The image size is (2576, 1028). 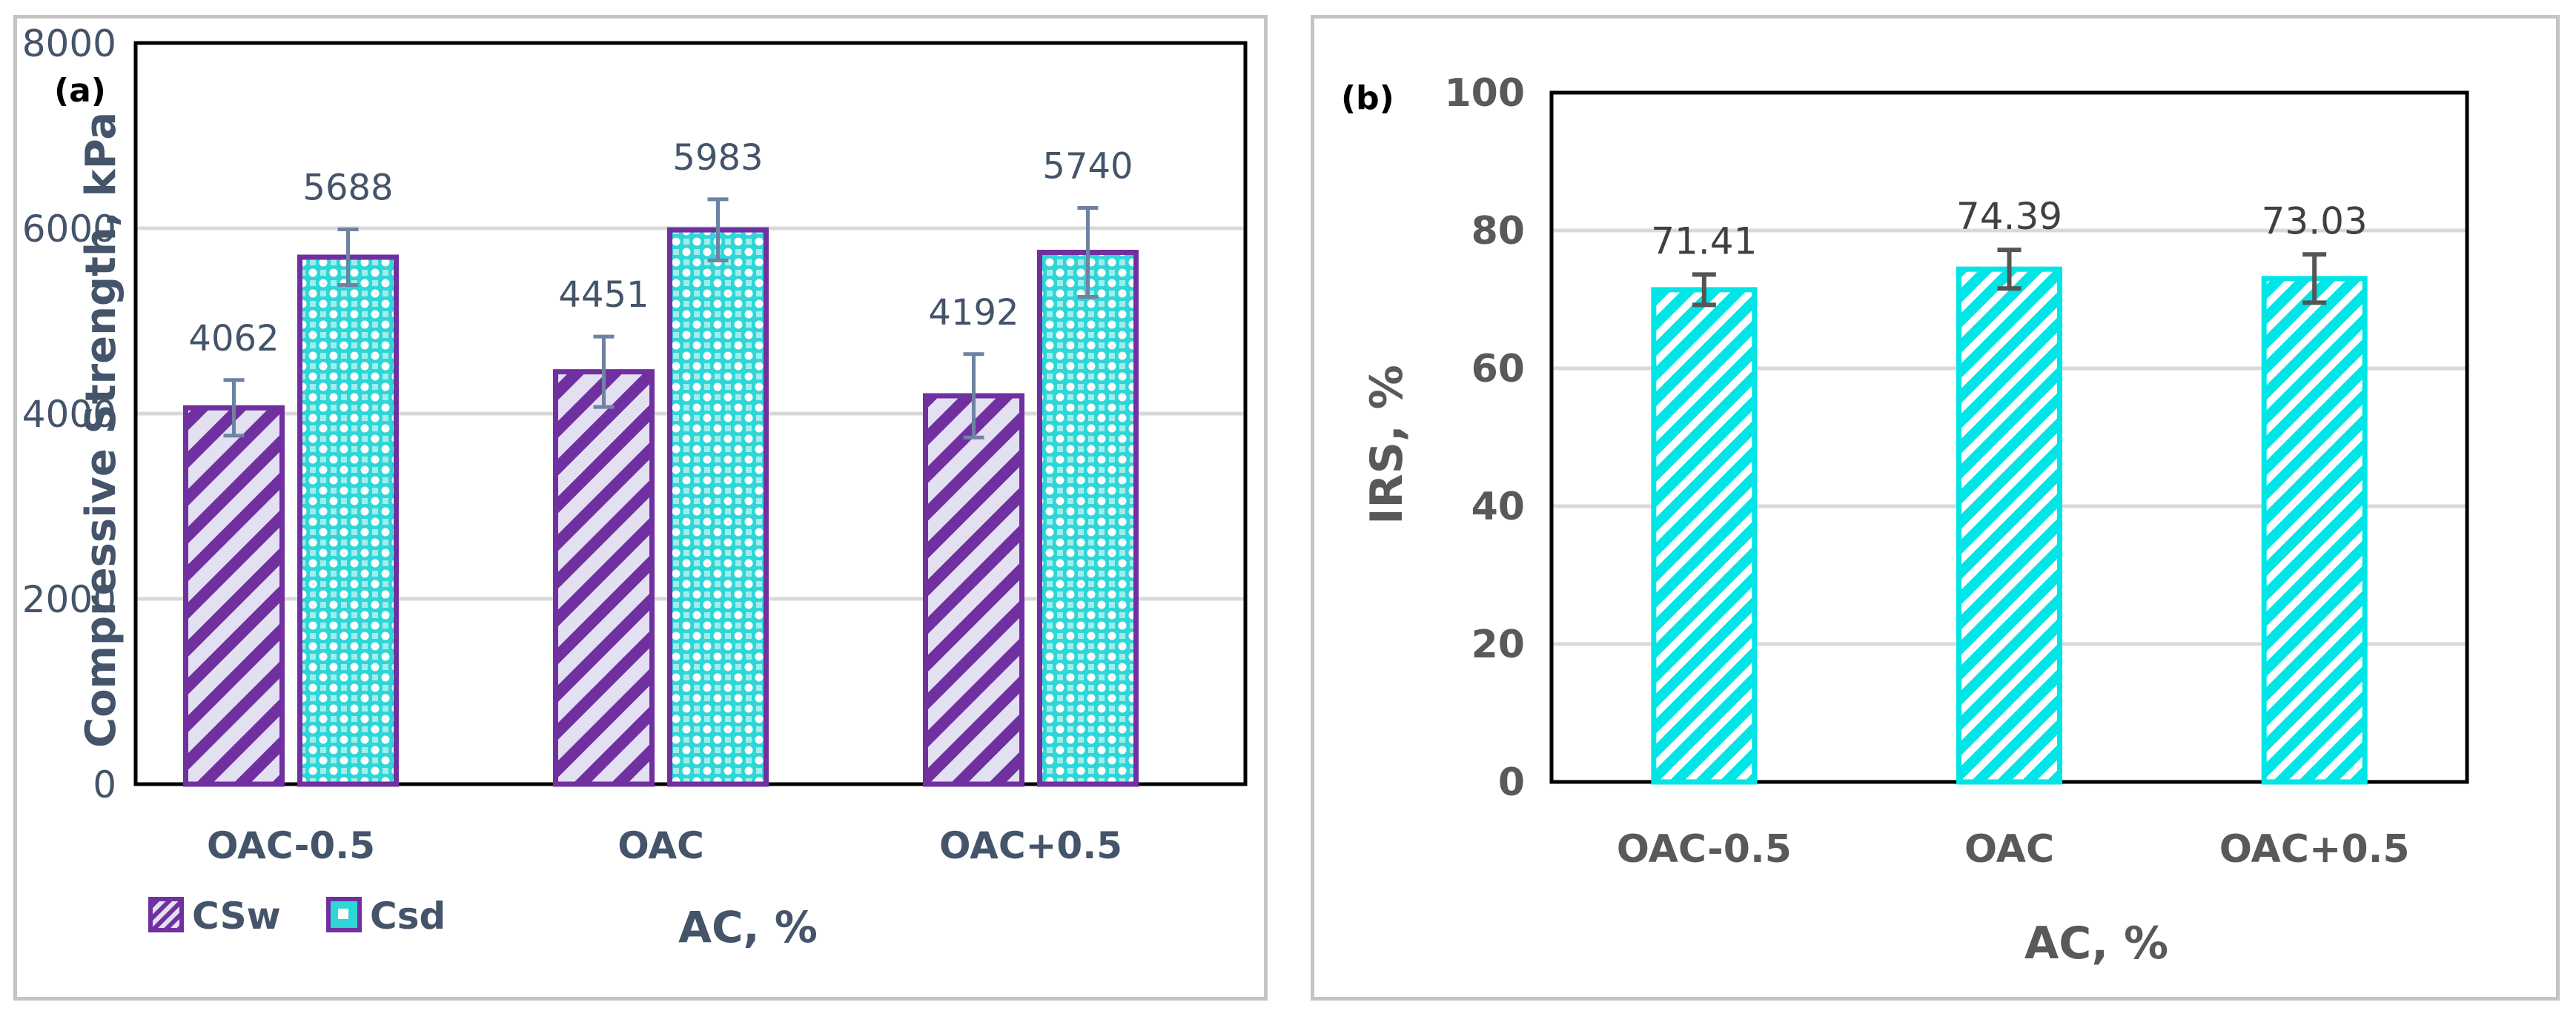 What do you see at coordinates (1498, 231) in the screenshot?
I see `y-tick-label-b: 80` at bounding box center [1498, 231].